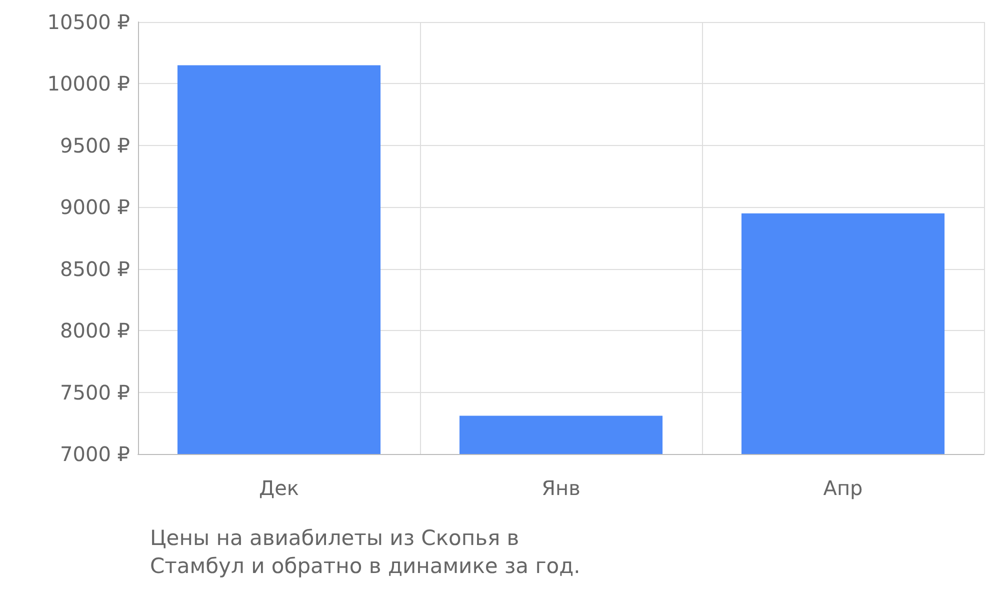 Image resolution: width=1000 pixels, height=600 pixels. I want to click on x-tick-label: Дек, so click(279, 488).